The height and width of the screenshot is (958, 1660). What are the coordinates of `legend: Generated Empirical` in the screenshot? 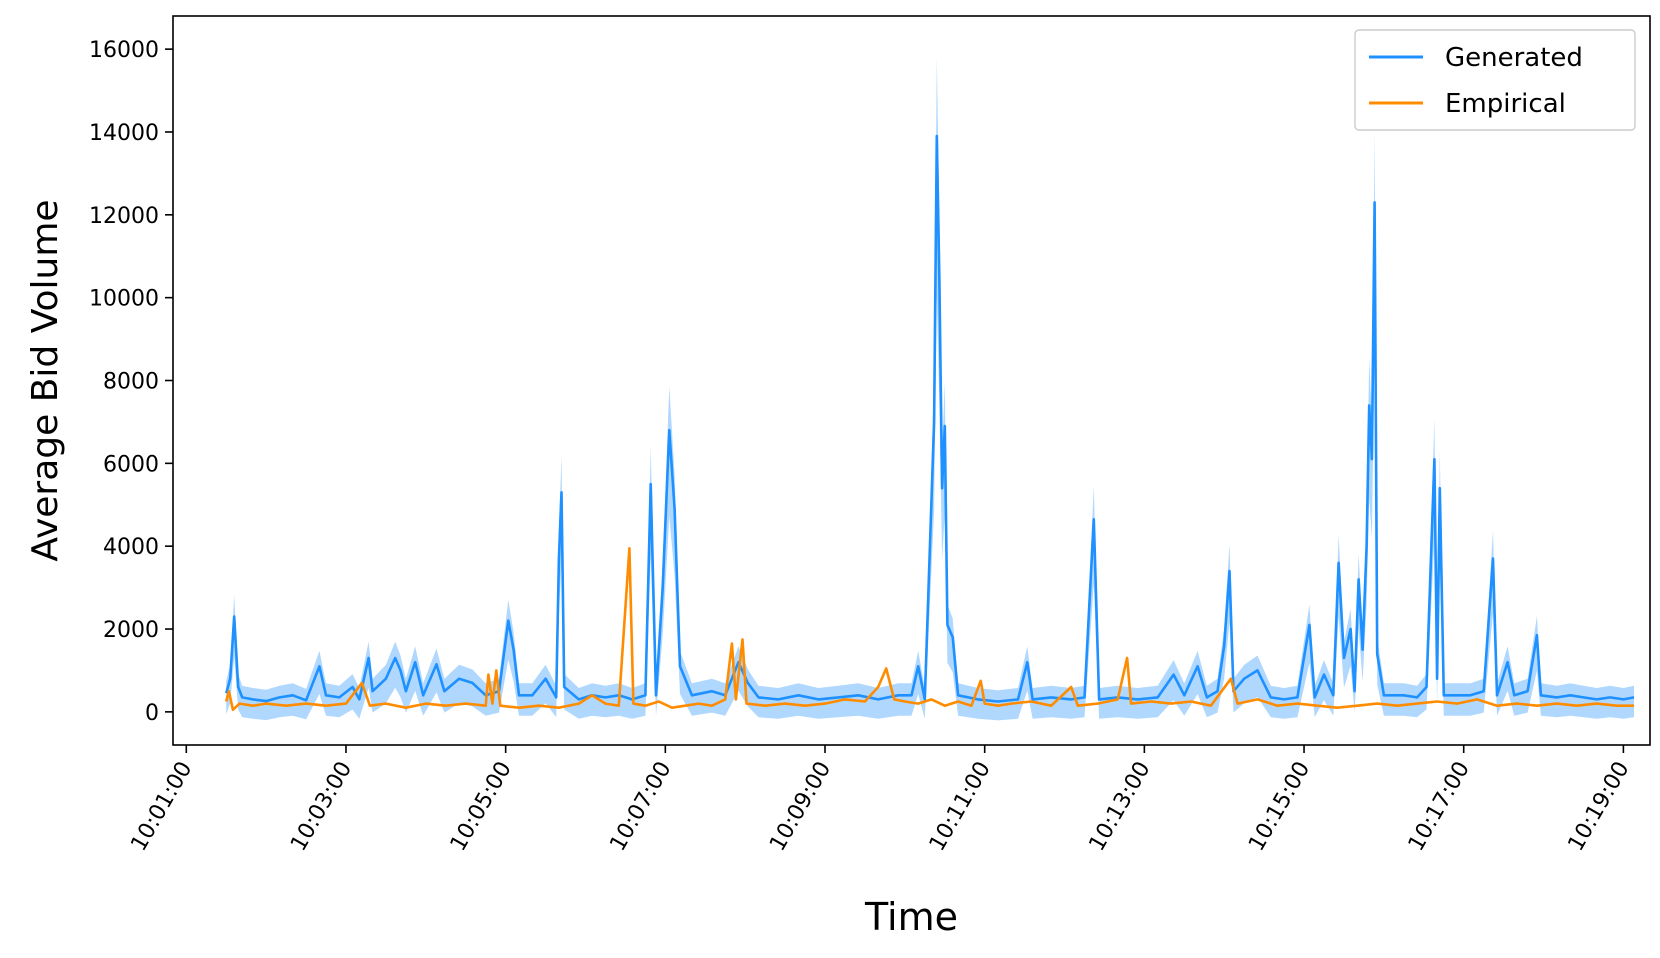 It's located at (1495, 80).